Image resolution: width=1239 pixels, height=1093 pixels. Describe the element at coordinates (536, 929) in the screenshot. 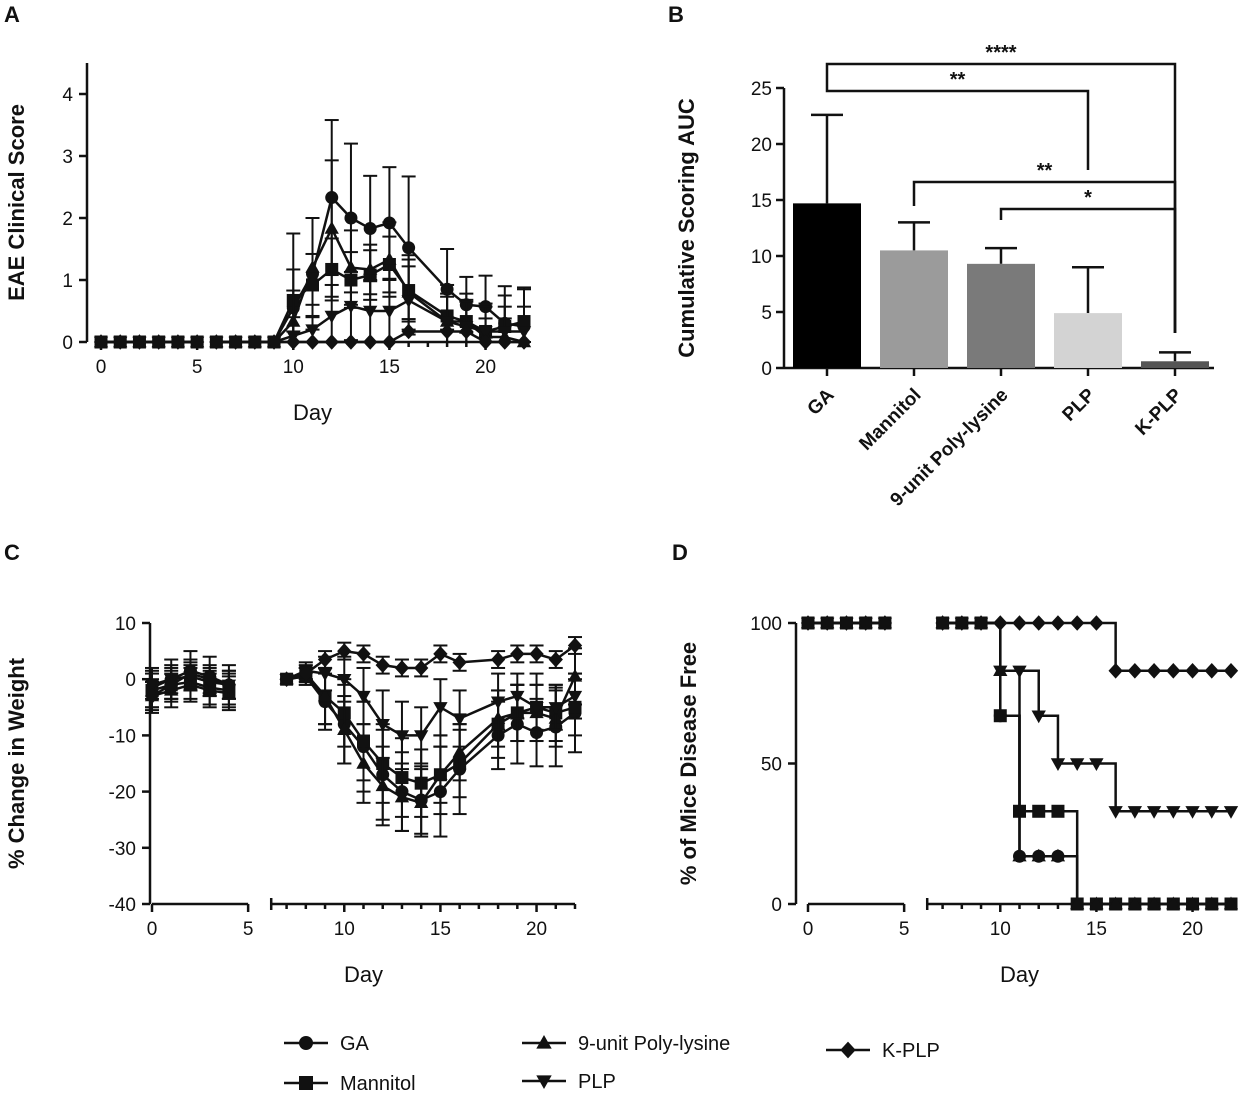

I see `chart-c-x-tick-label-4: 20` at that location.